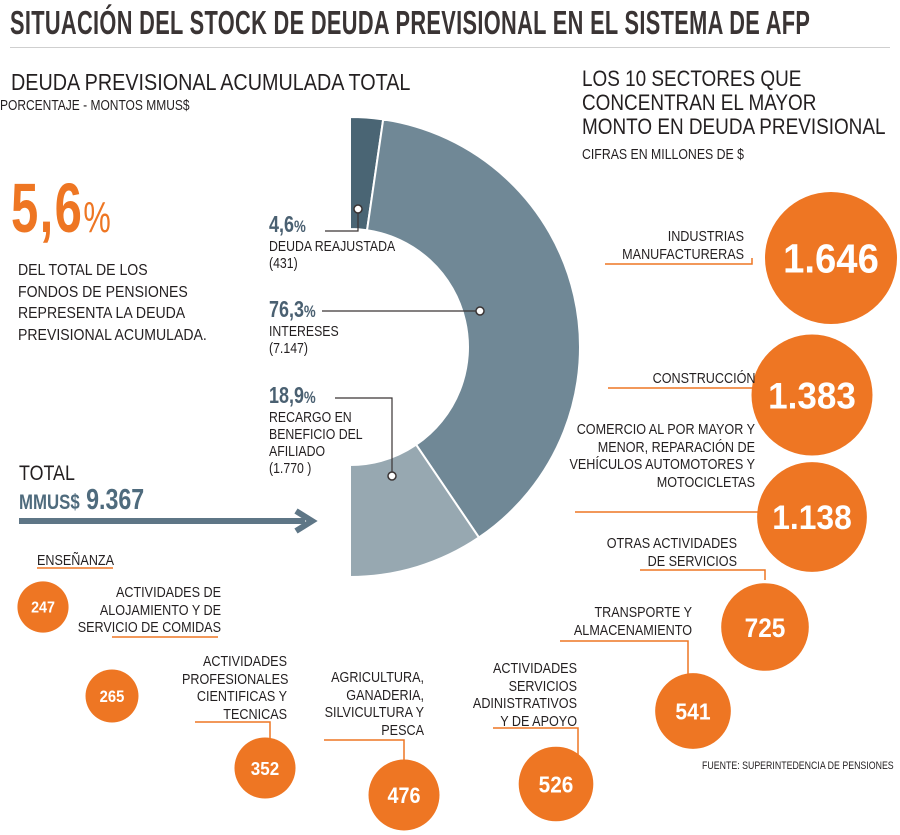 The height and width of the screenshot is (835, 900). I want to click on slice-name: DEUDA REAJUSTADA, so click(332, 246).